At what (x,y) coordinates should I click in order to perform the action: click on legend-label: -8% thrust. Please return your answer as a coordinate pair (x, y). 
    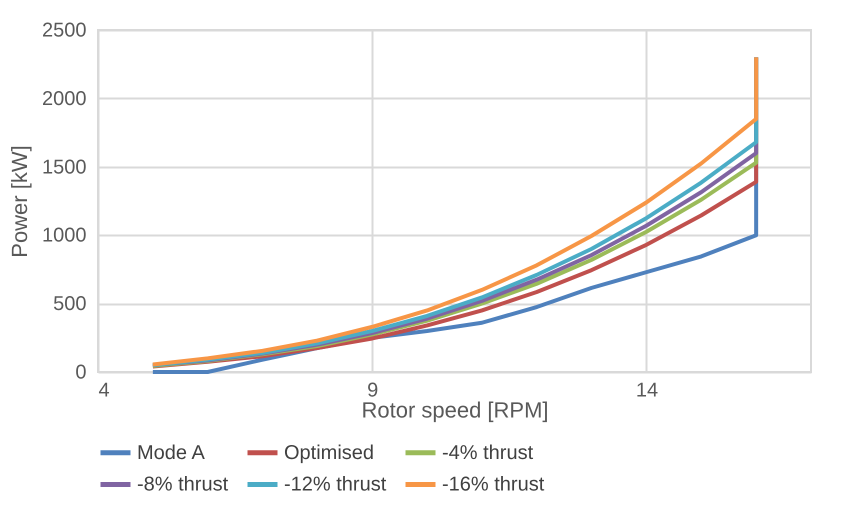
    Looking at the image, I should click on (183, 485).